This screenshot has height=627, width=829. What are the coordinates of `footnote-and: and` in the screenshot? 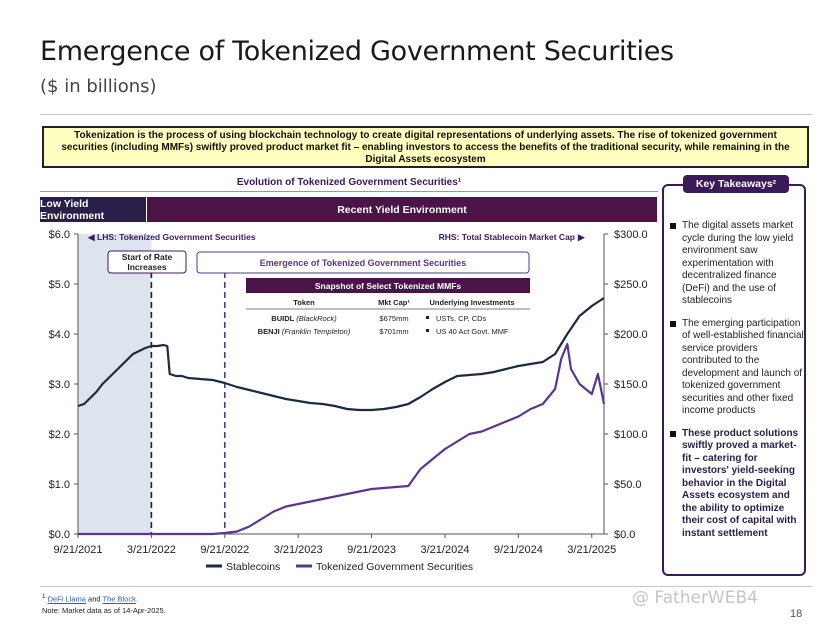 It's located at (94, 599).